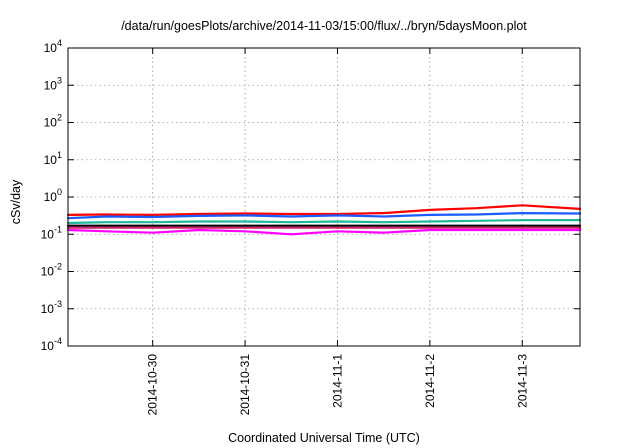 The image size is (640, 448). Describe the element at coordinates (245, 385) in the screenshot. I see `x-tick-label: 2014-10-31` at that location.